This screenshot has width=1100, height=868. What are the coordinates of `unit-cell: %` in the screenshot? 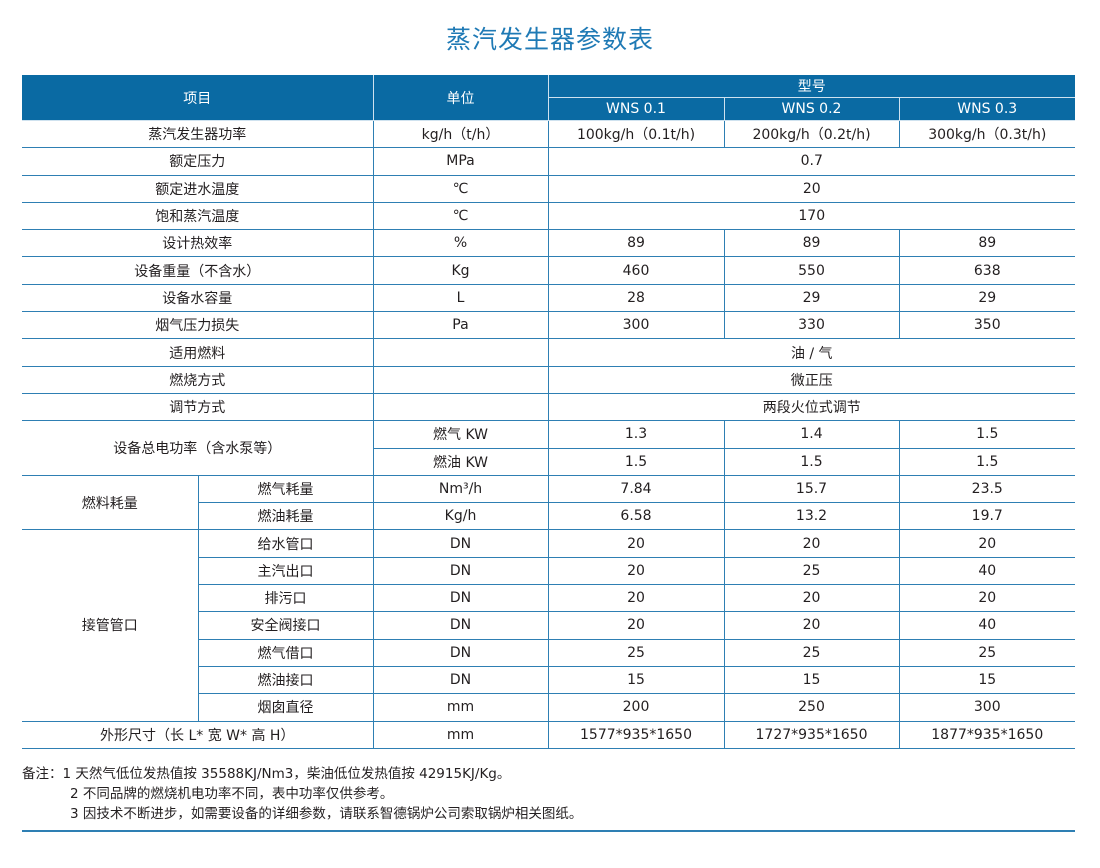 It's located at (460, 243).